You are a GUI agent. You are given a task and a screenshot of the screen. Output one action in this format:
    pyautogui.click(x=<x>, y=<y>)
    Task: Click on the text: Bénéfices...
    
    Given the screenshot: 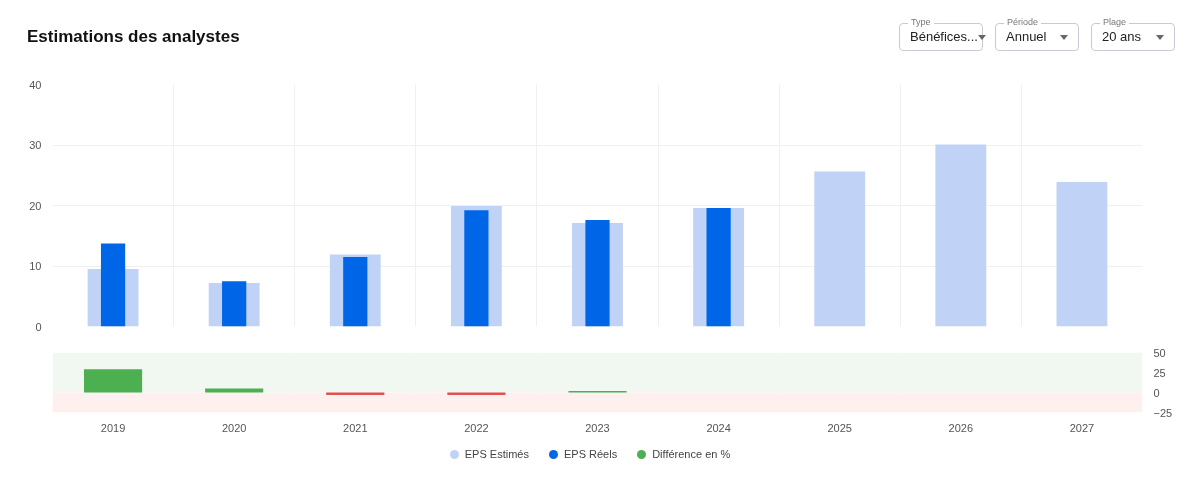 What is the action you would take?
    pyautogui.click(x=944, y=36)
    